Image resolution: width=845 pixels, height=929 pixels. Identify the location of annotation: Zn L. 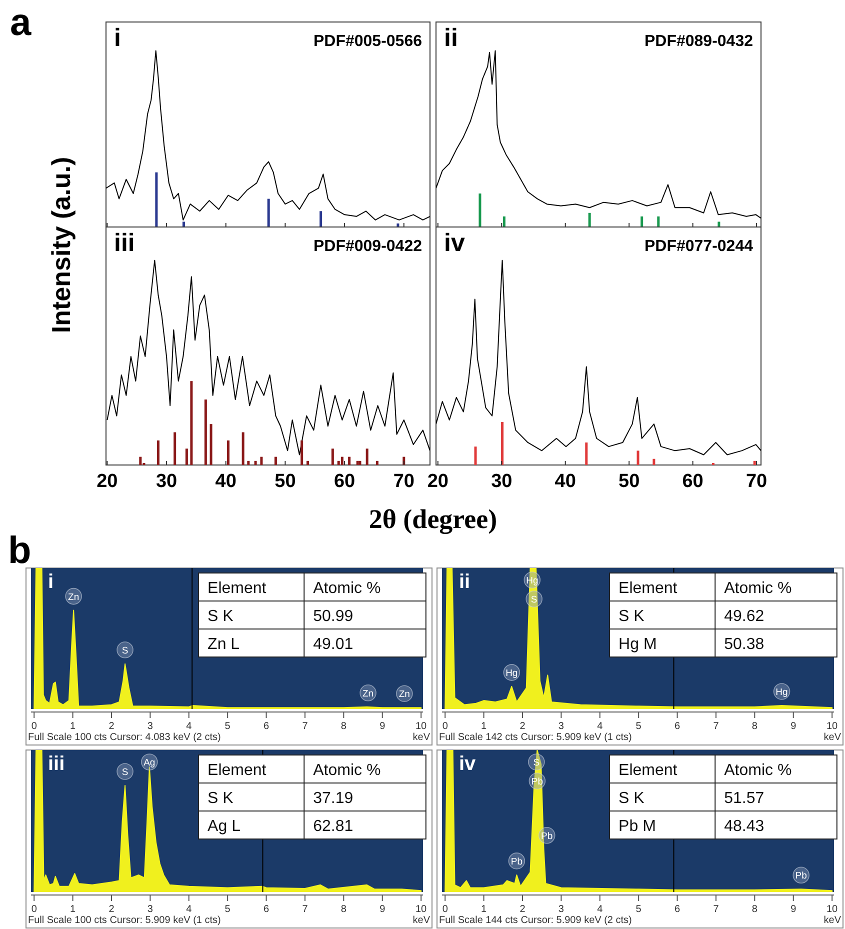
(224, 644).